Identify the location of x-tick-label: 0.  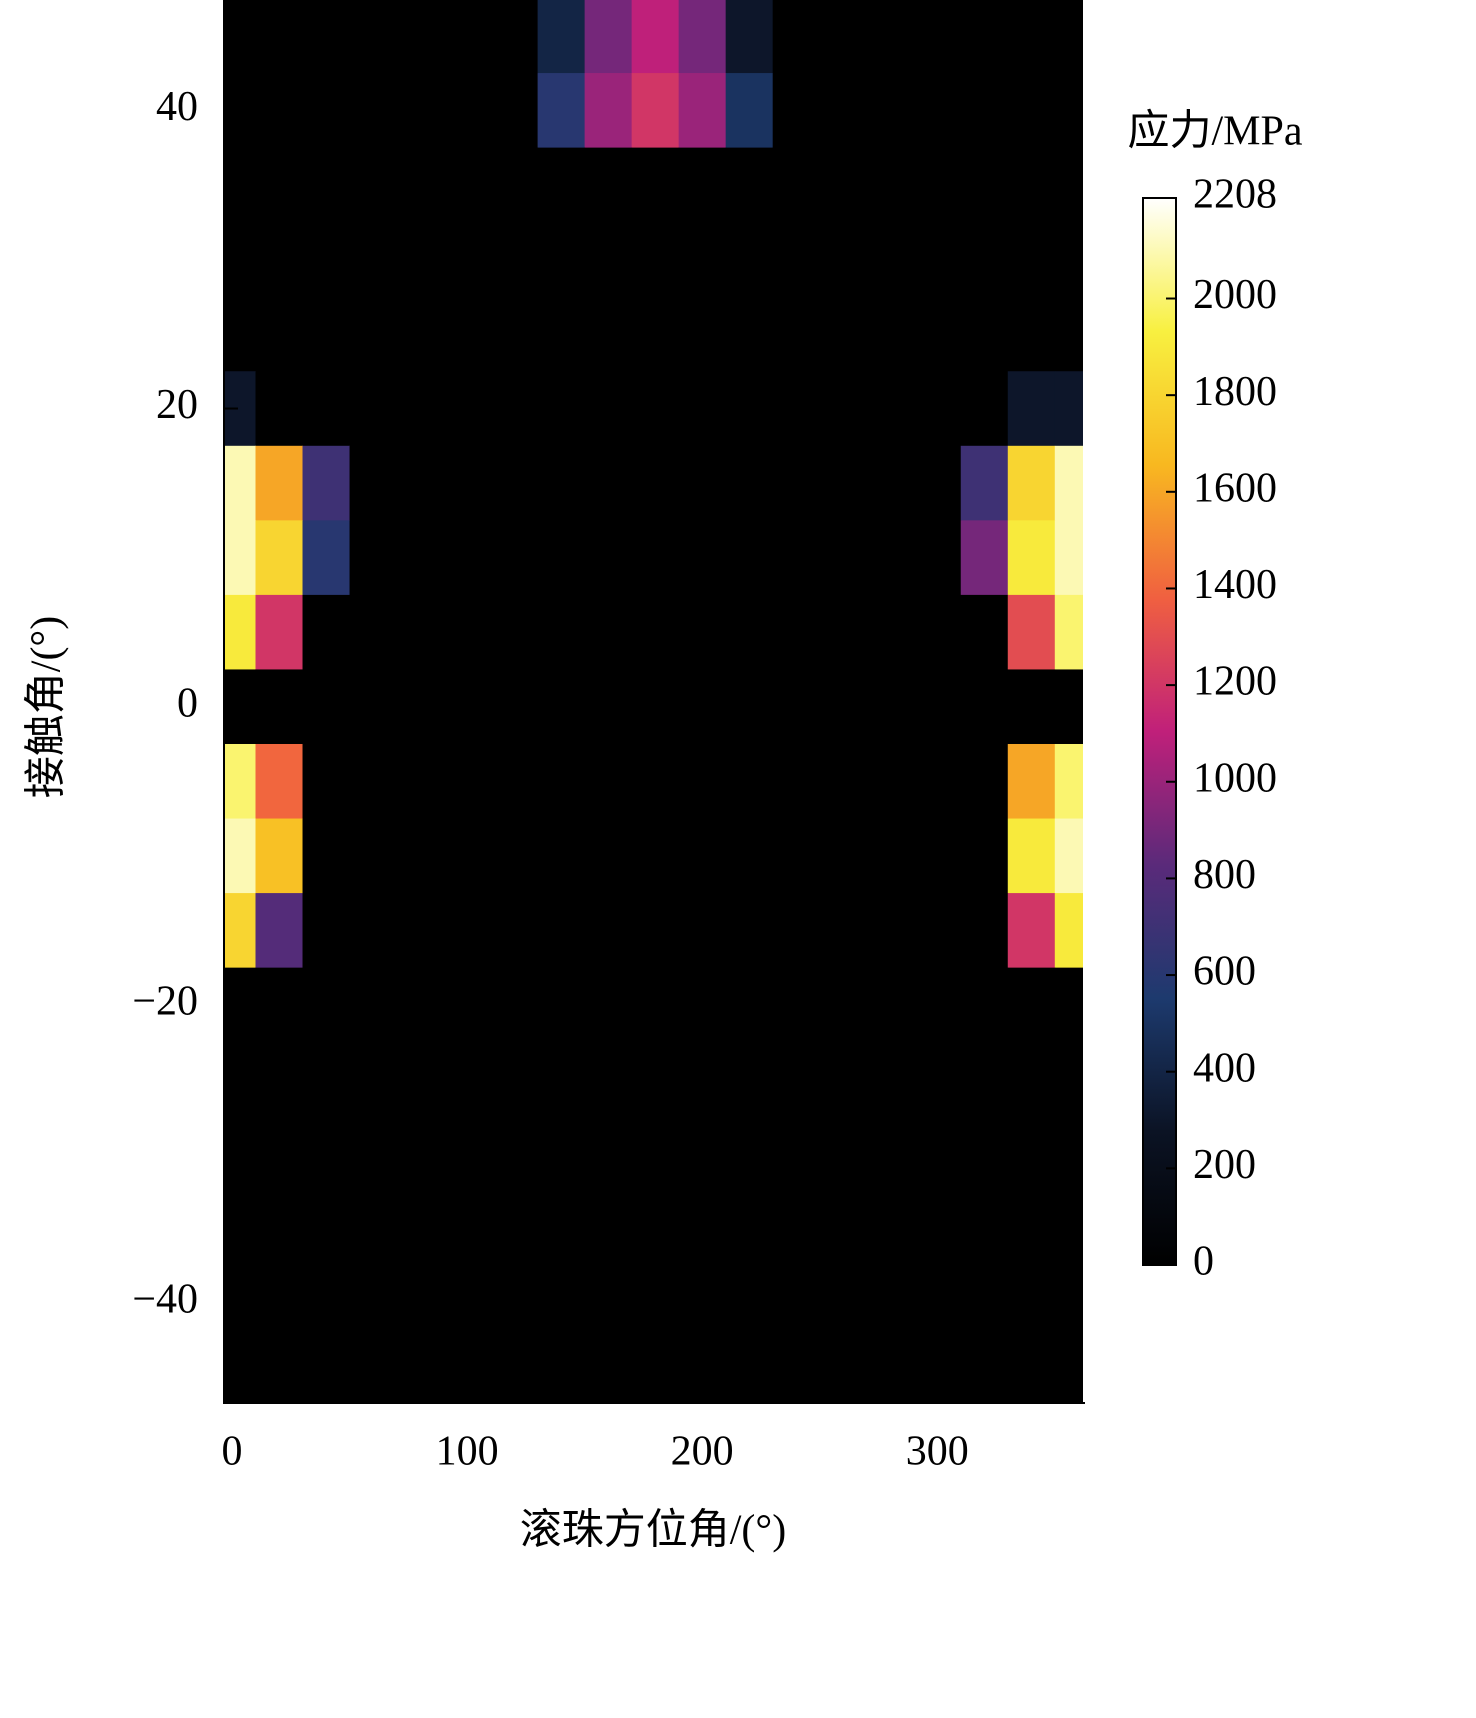
(231, 1452).